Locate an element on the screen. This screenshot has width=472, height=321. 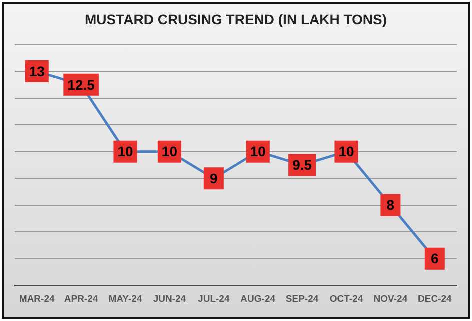
data-label: 8 is located at coordinates (390, 205).